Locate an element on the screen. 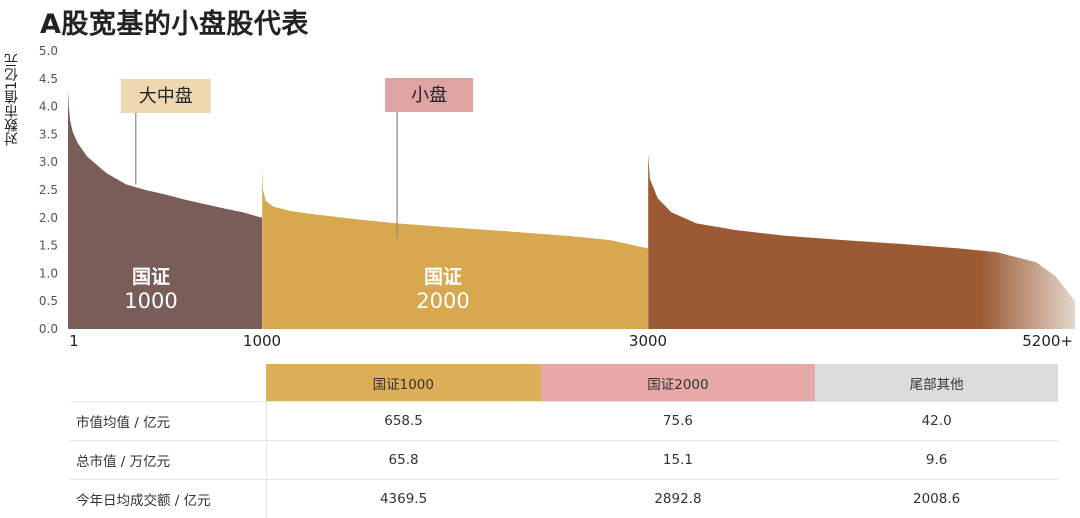  row-label: 总市值 / 万亿元 is located at coordinates (168, 460).